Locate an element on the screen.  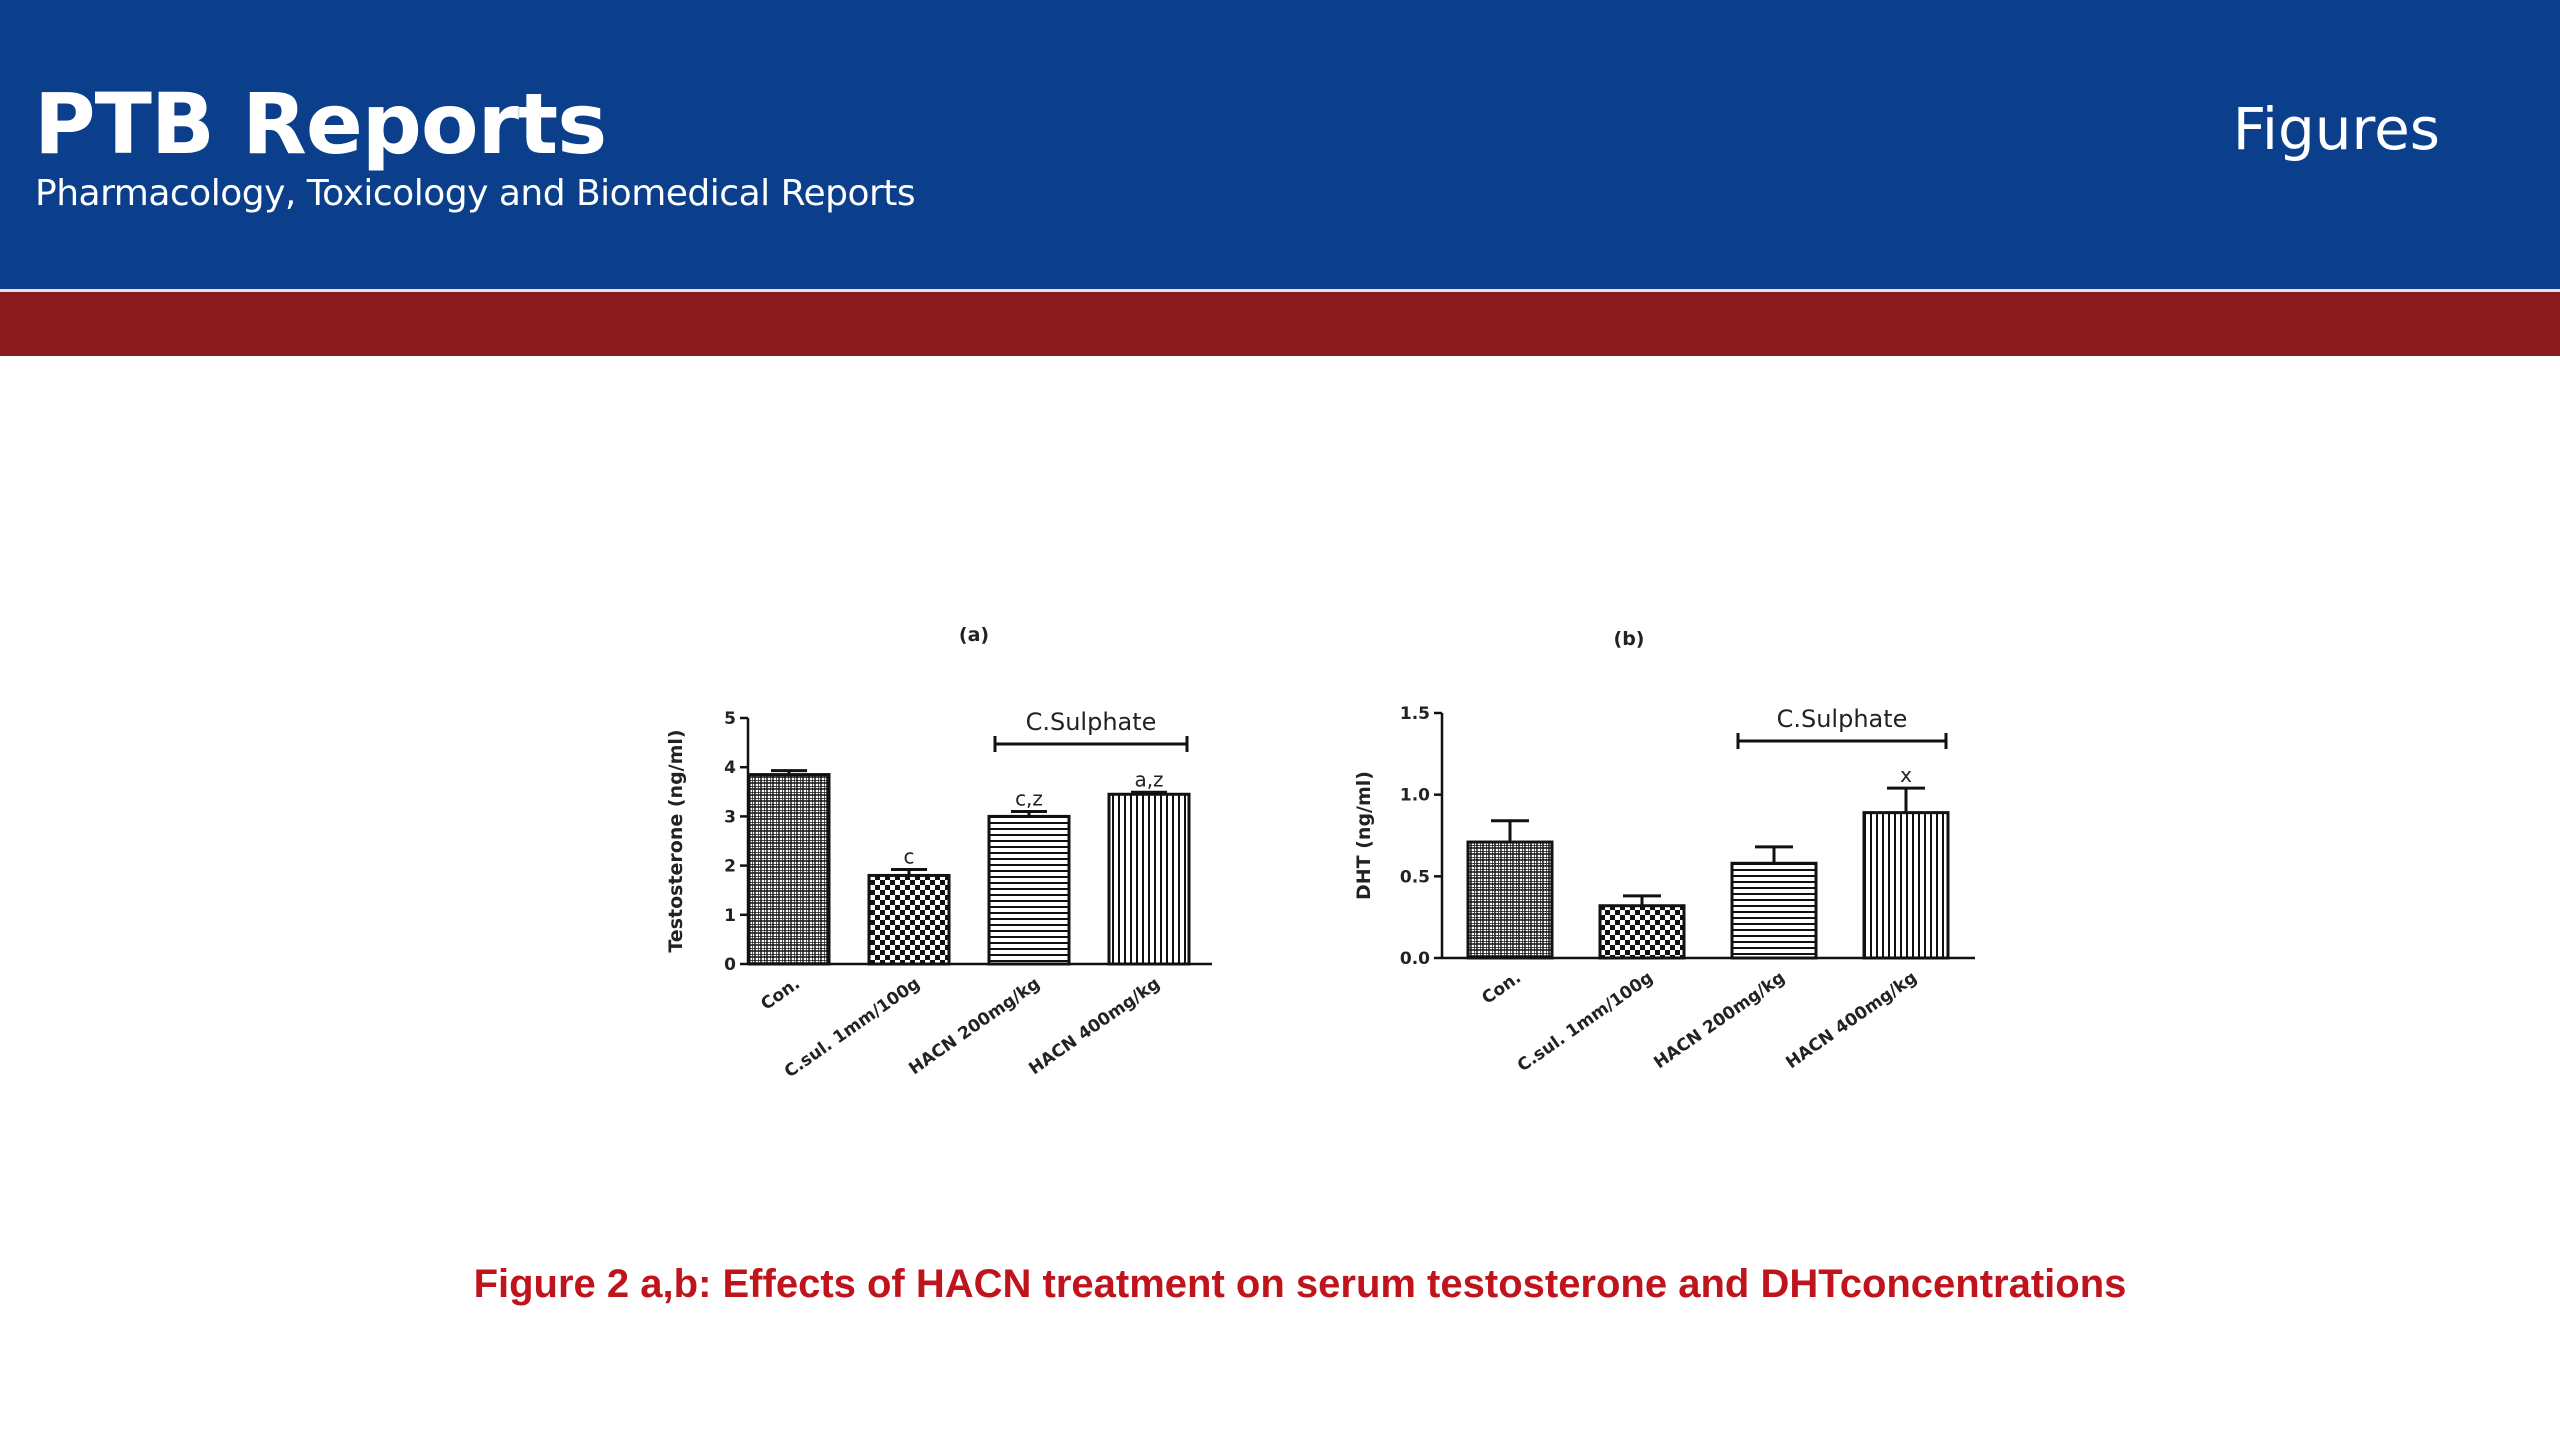
y-tick-label: 0.0 is located at coordinates (1415, 959).